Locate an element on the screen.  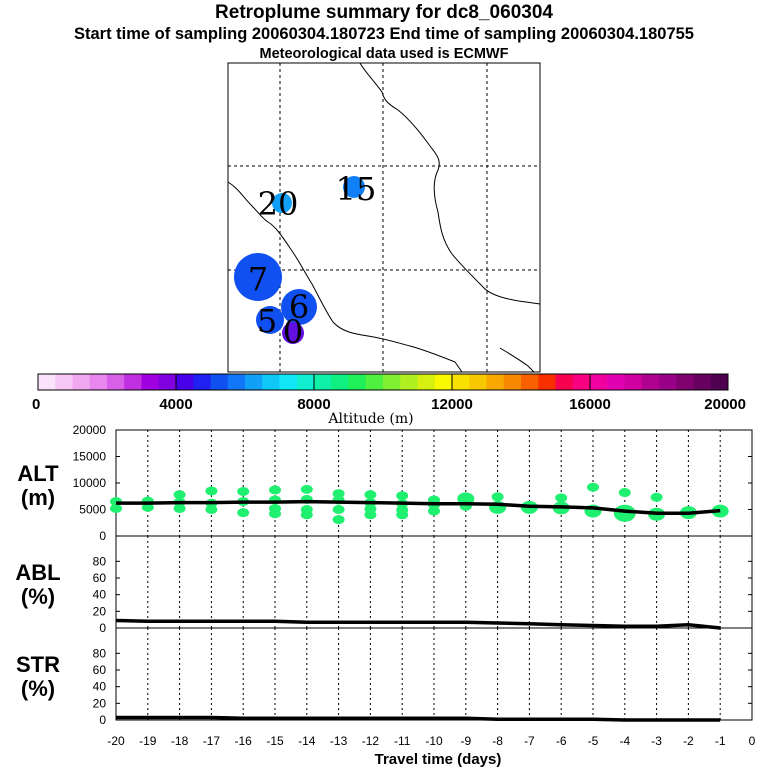
colorbar-tick-label: 20000 is located at coordinates (725, 404).